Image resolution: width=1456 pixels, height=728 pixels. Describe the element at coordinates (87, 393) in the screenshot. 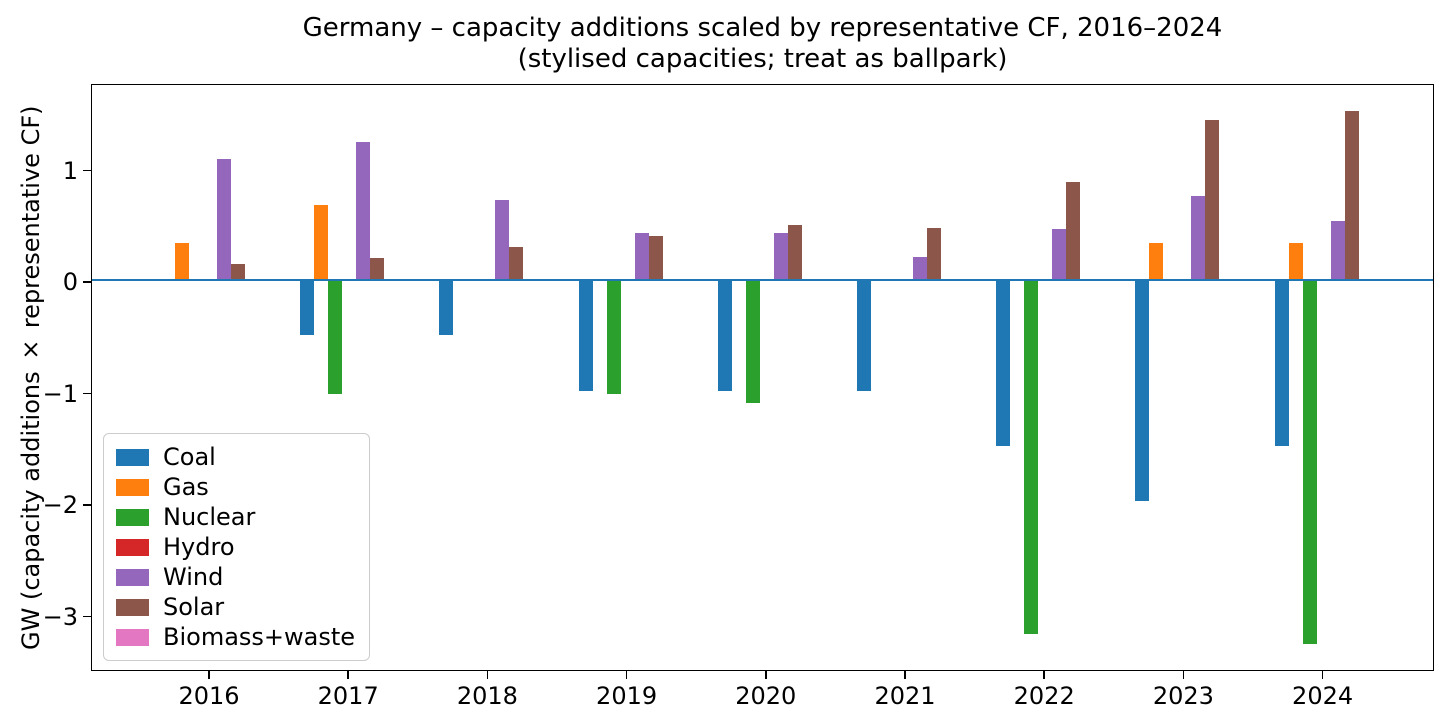

I see `y-tick-mark-−1` at that location.